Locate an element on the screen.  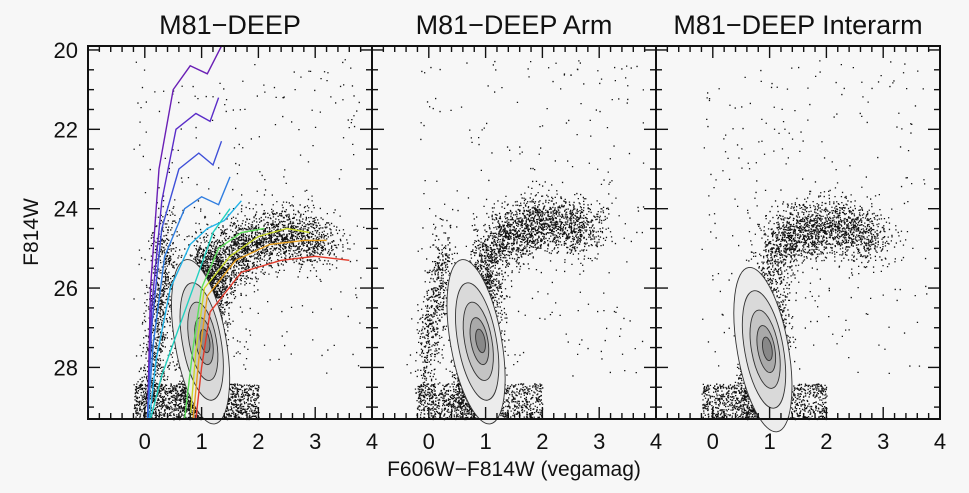
y-axis-label: F814W is located at coordinates (31, 232).